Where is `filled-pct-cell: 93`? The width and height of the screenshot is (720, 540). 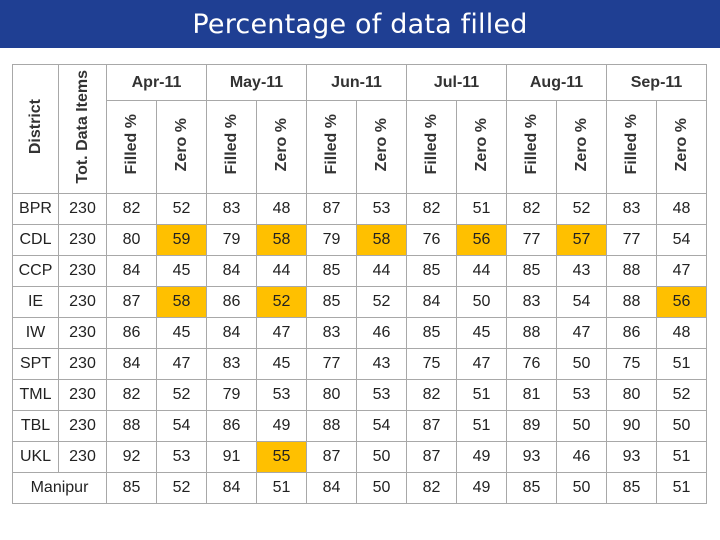 filled-pct-cell: 93 is located at coordinates (532, 457).